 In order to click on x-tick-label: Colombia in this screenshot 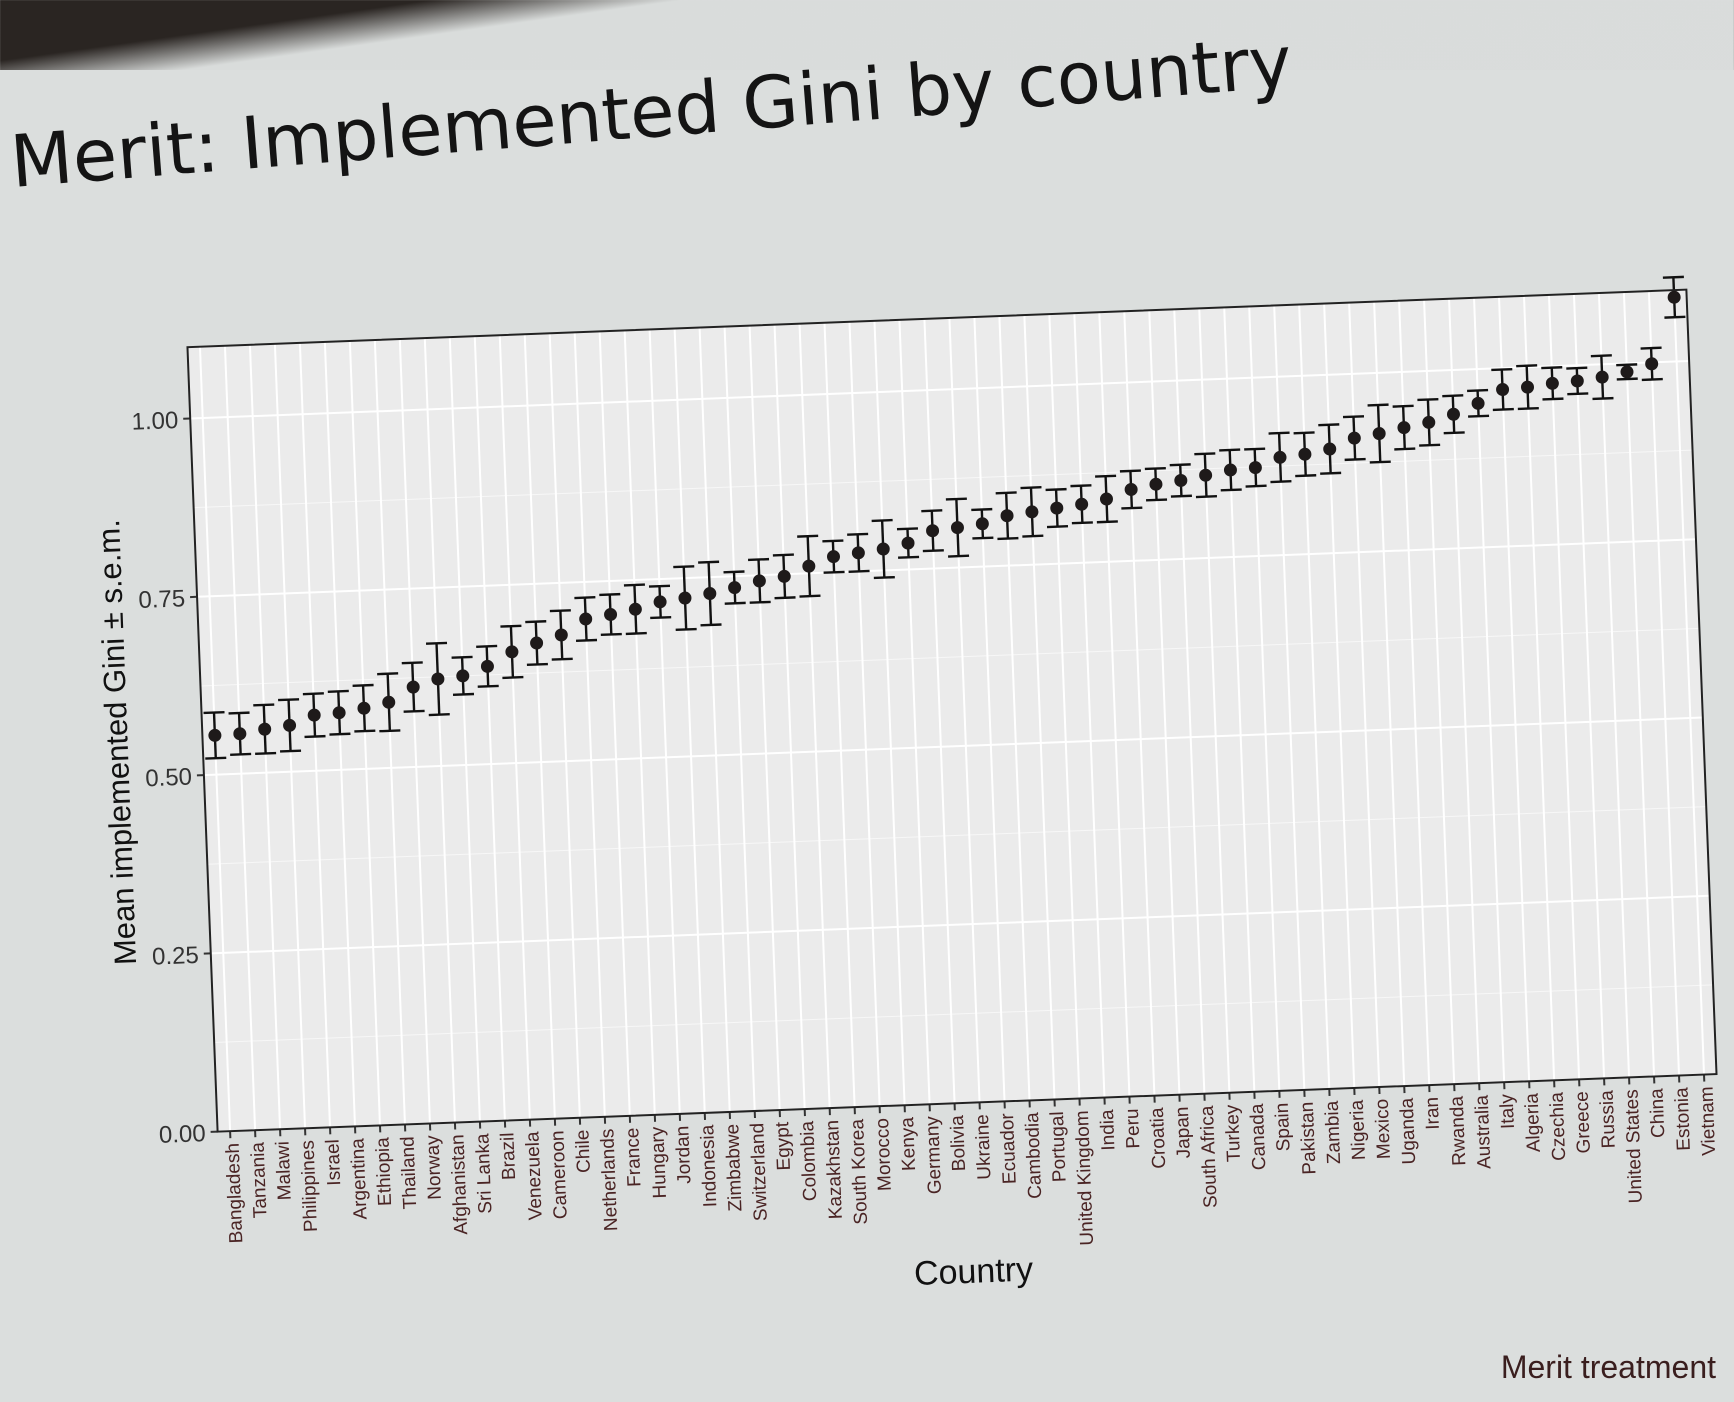, I will do `click(809, 1160)`.